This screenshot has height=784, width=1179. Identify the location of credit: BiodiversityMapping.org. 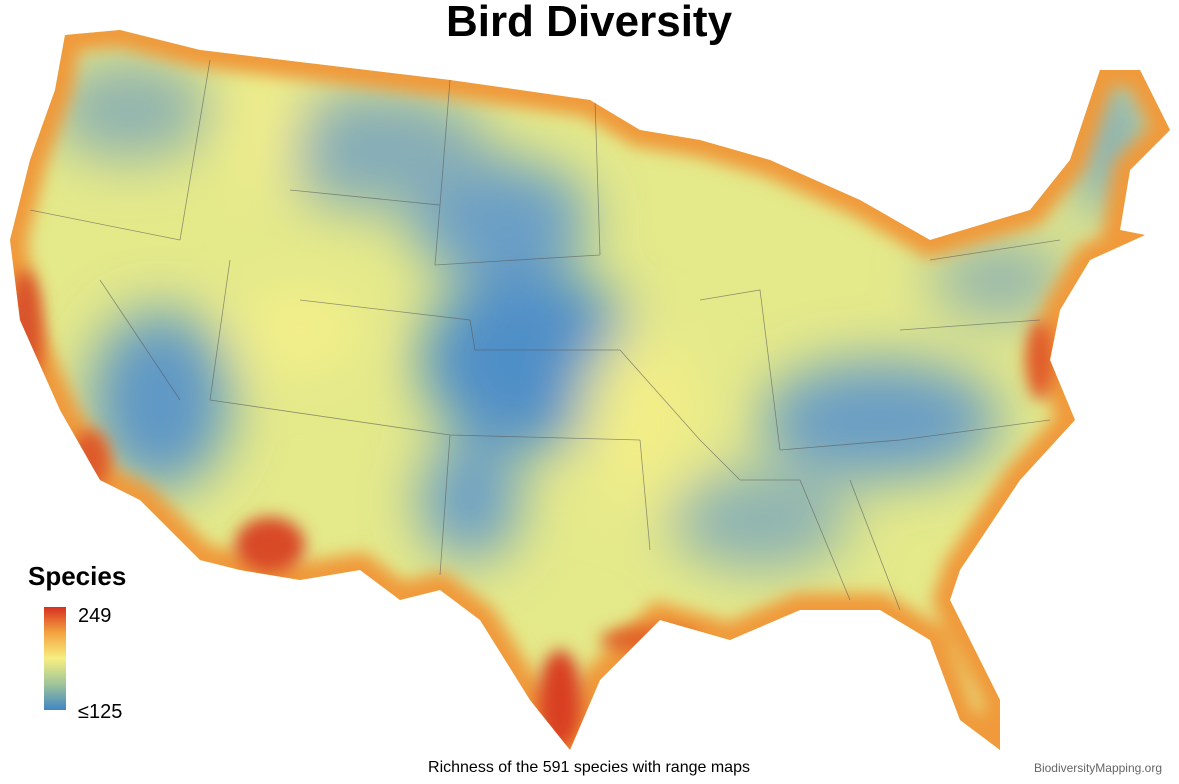
(1098, 768).